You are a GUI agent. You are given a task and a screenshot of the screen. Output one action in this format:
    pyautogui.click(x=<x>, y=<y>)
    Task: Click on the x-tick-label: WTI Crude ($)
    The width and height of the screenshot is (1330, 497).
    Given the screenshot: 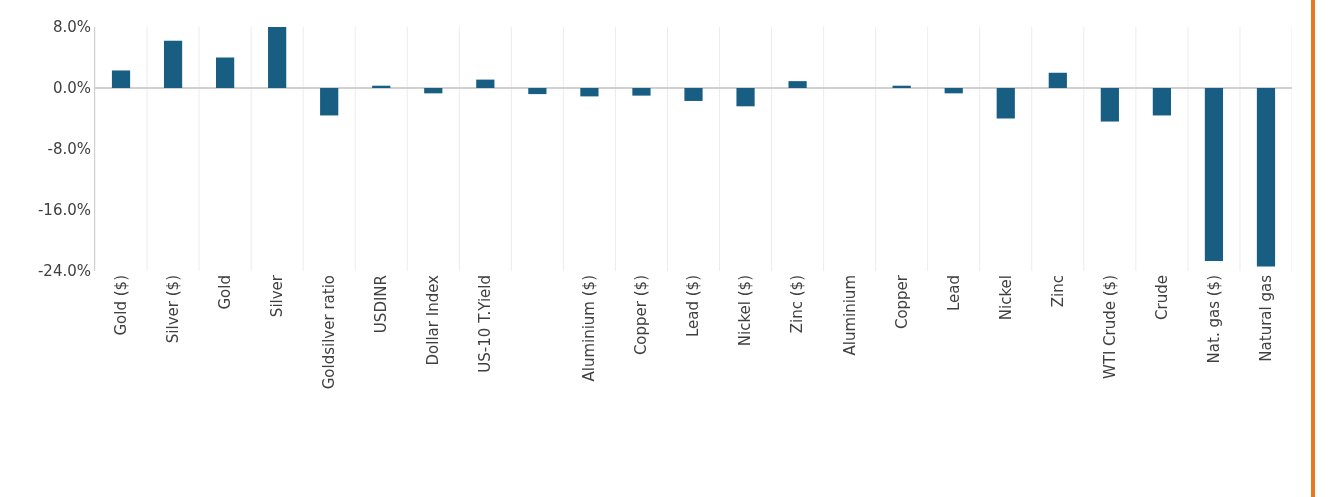 What is the action you would take?
    pyautogui.click(x=1109, y=327)
    